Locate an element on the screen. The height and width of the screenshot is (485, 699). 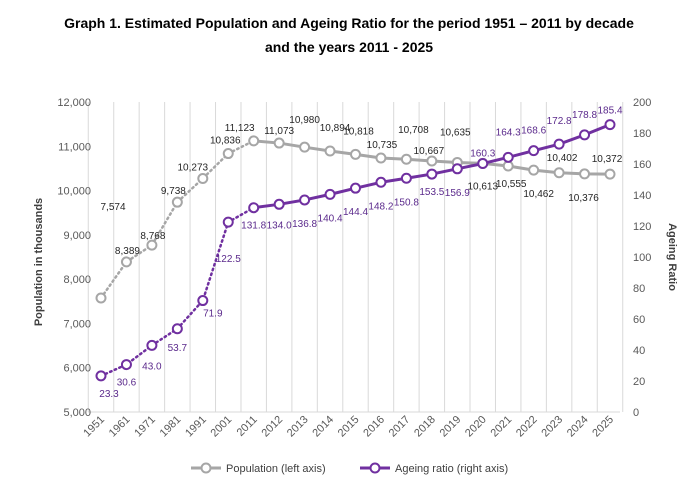
x-axis-tick-label: 2015 is located at coordinates (349, 427).